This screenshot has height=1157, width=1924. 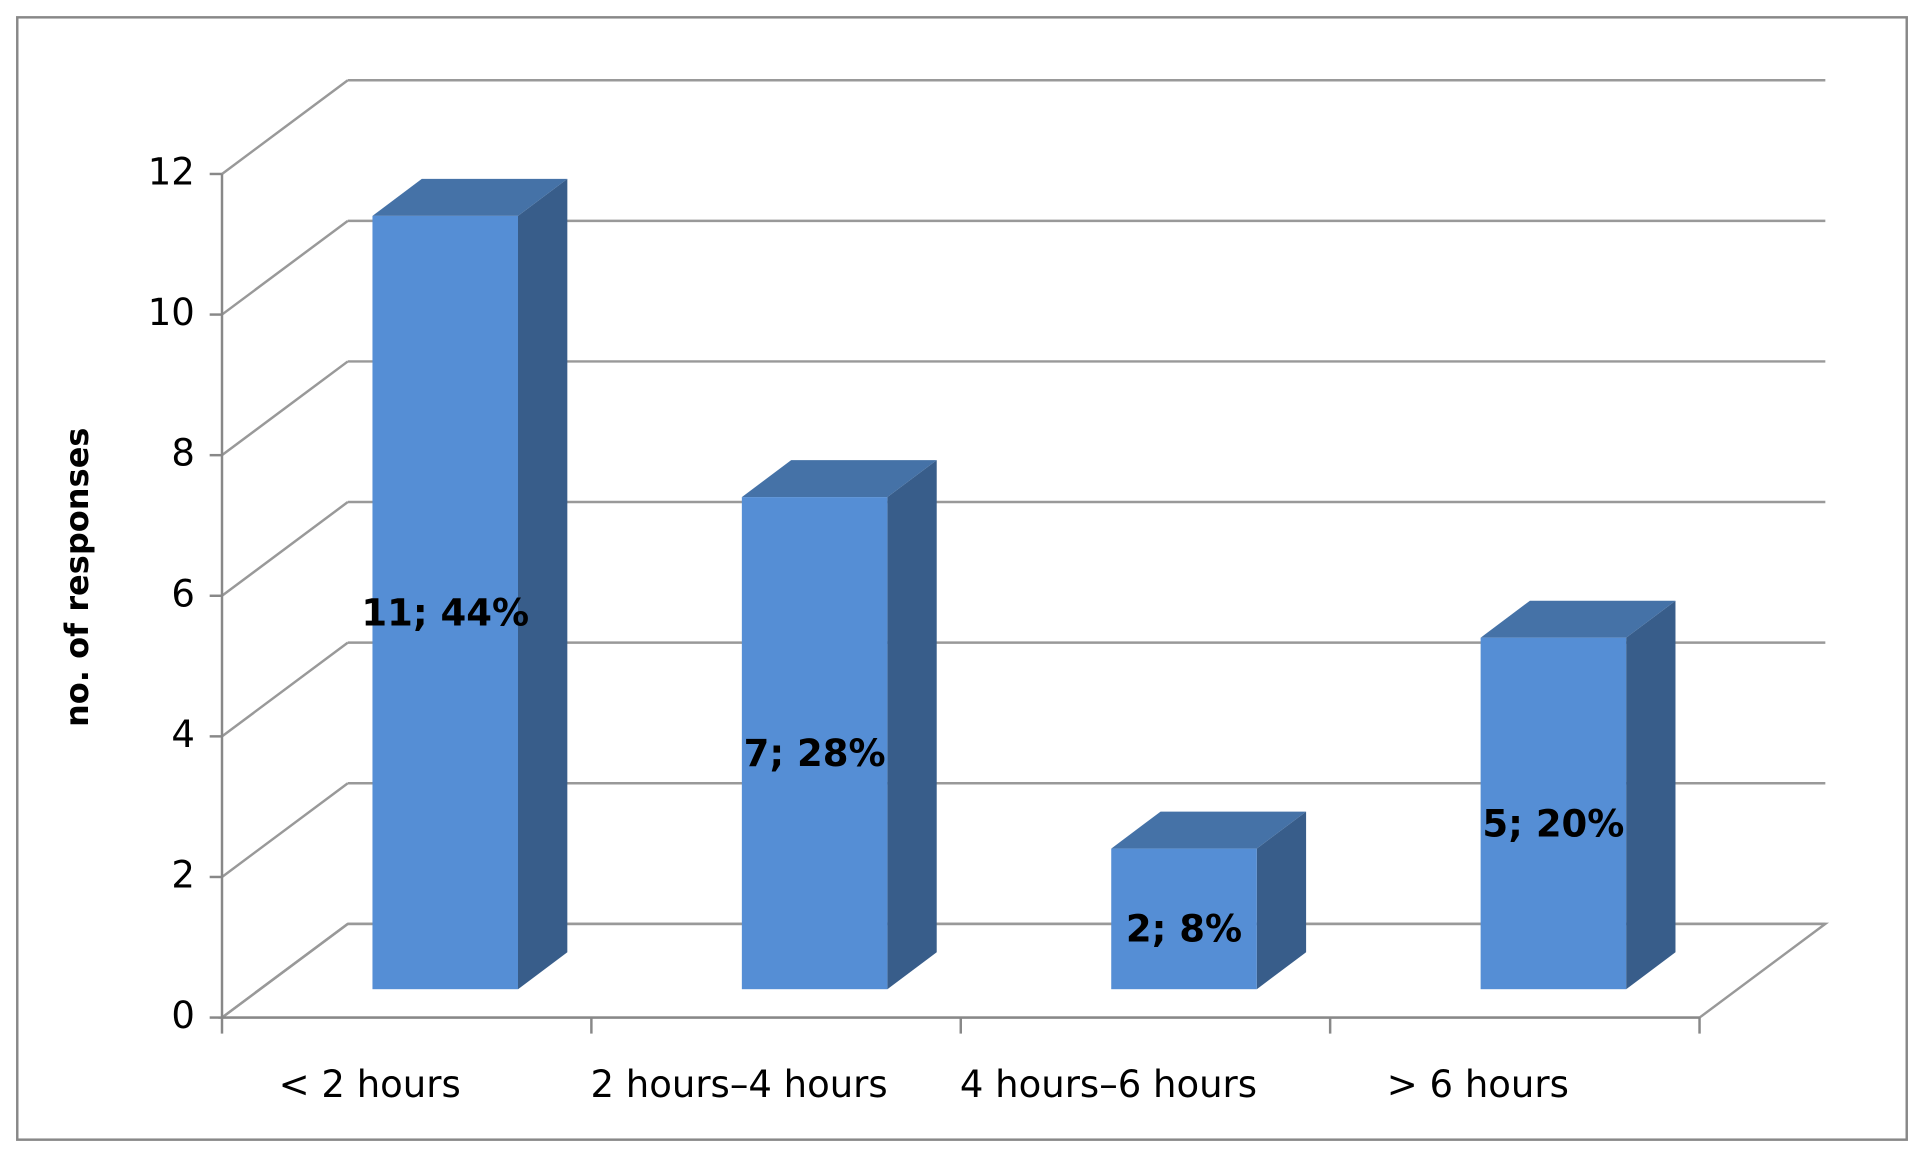 What do you see at coordinates (738, 1084) in the screenshot?
I see `x-tick-label: 2 hours–4 hours` at bounding box center [738, 1084].